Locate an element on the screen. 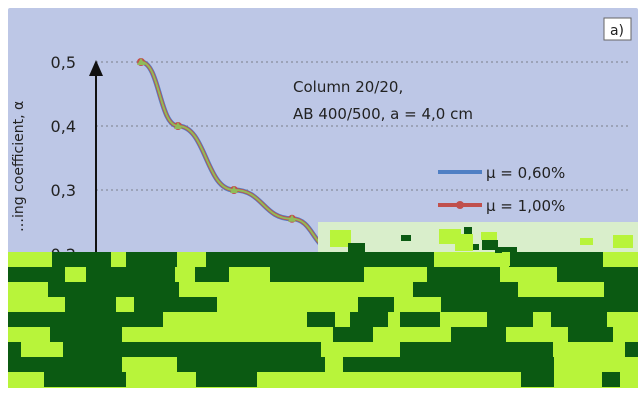  panel-label-box: a) is located at coordinates (617, 29).